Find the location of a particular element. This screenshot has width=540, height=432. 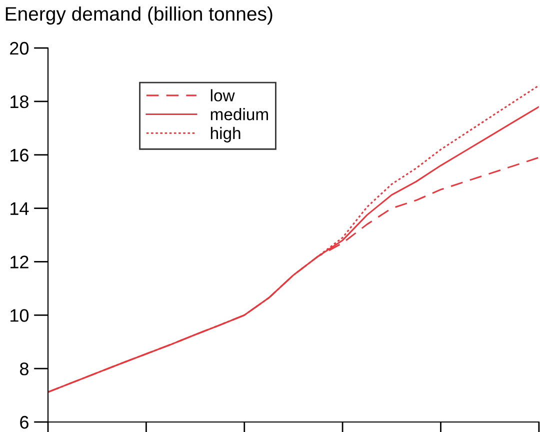

legend-label: high is located at coordinates (225, 134).